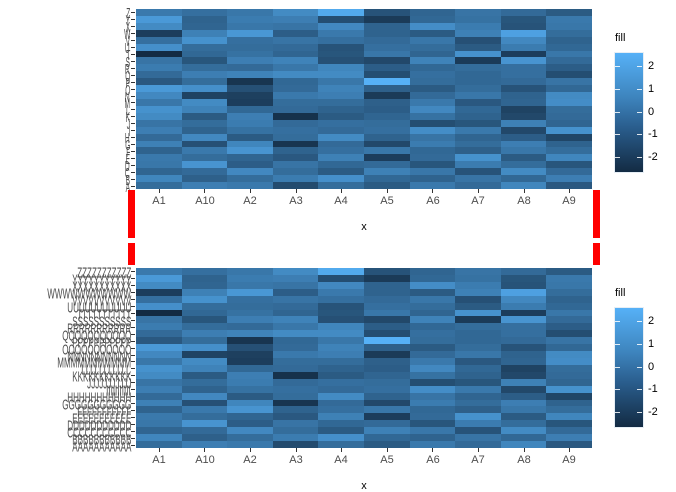 This screenshot has height=492, width=676. I want to click on y-axis-tick-label: K, so click(127, 117).